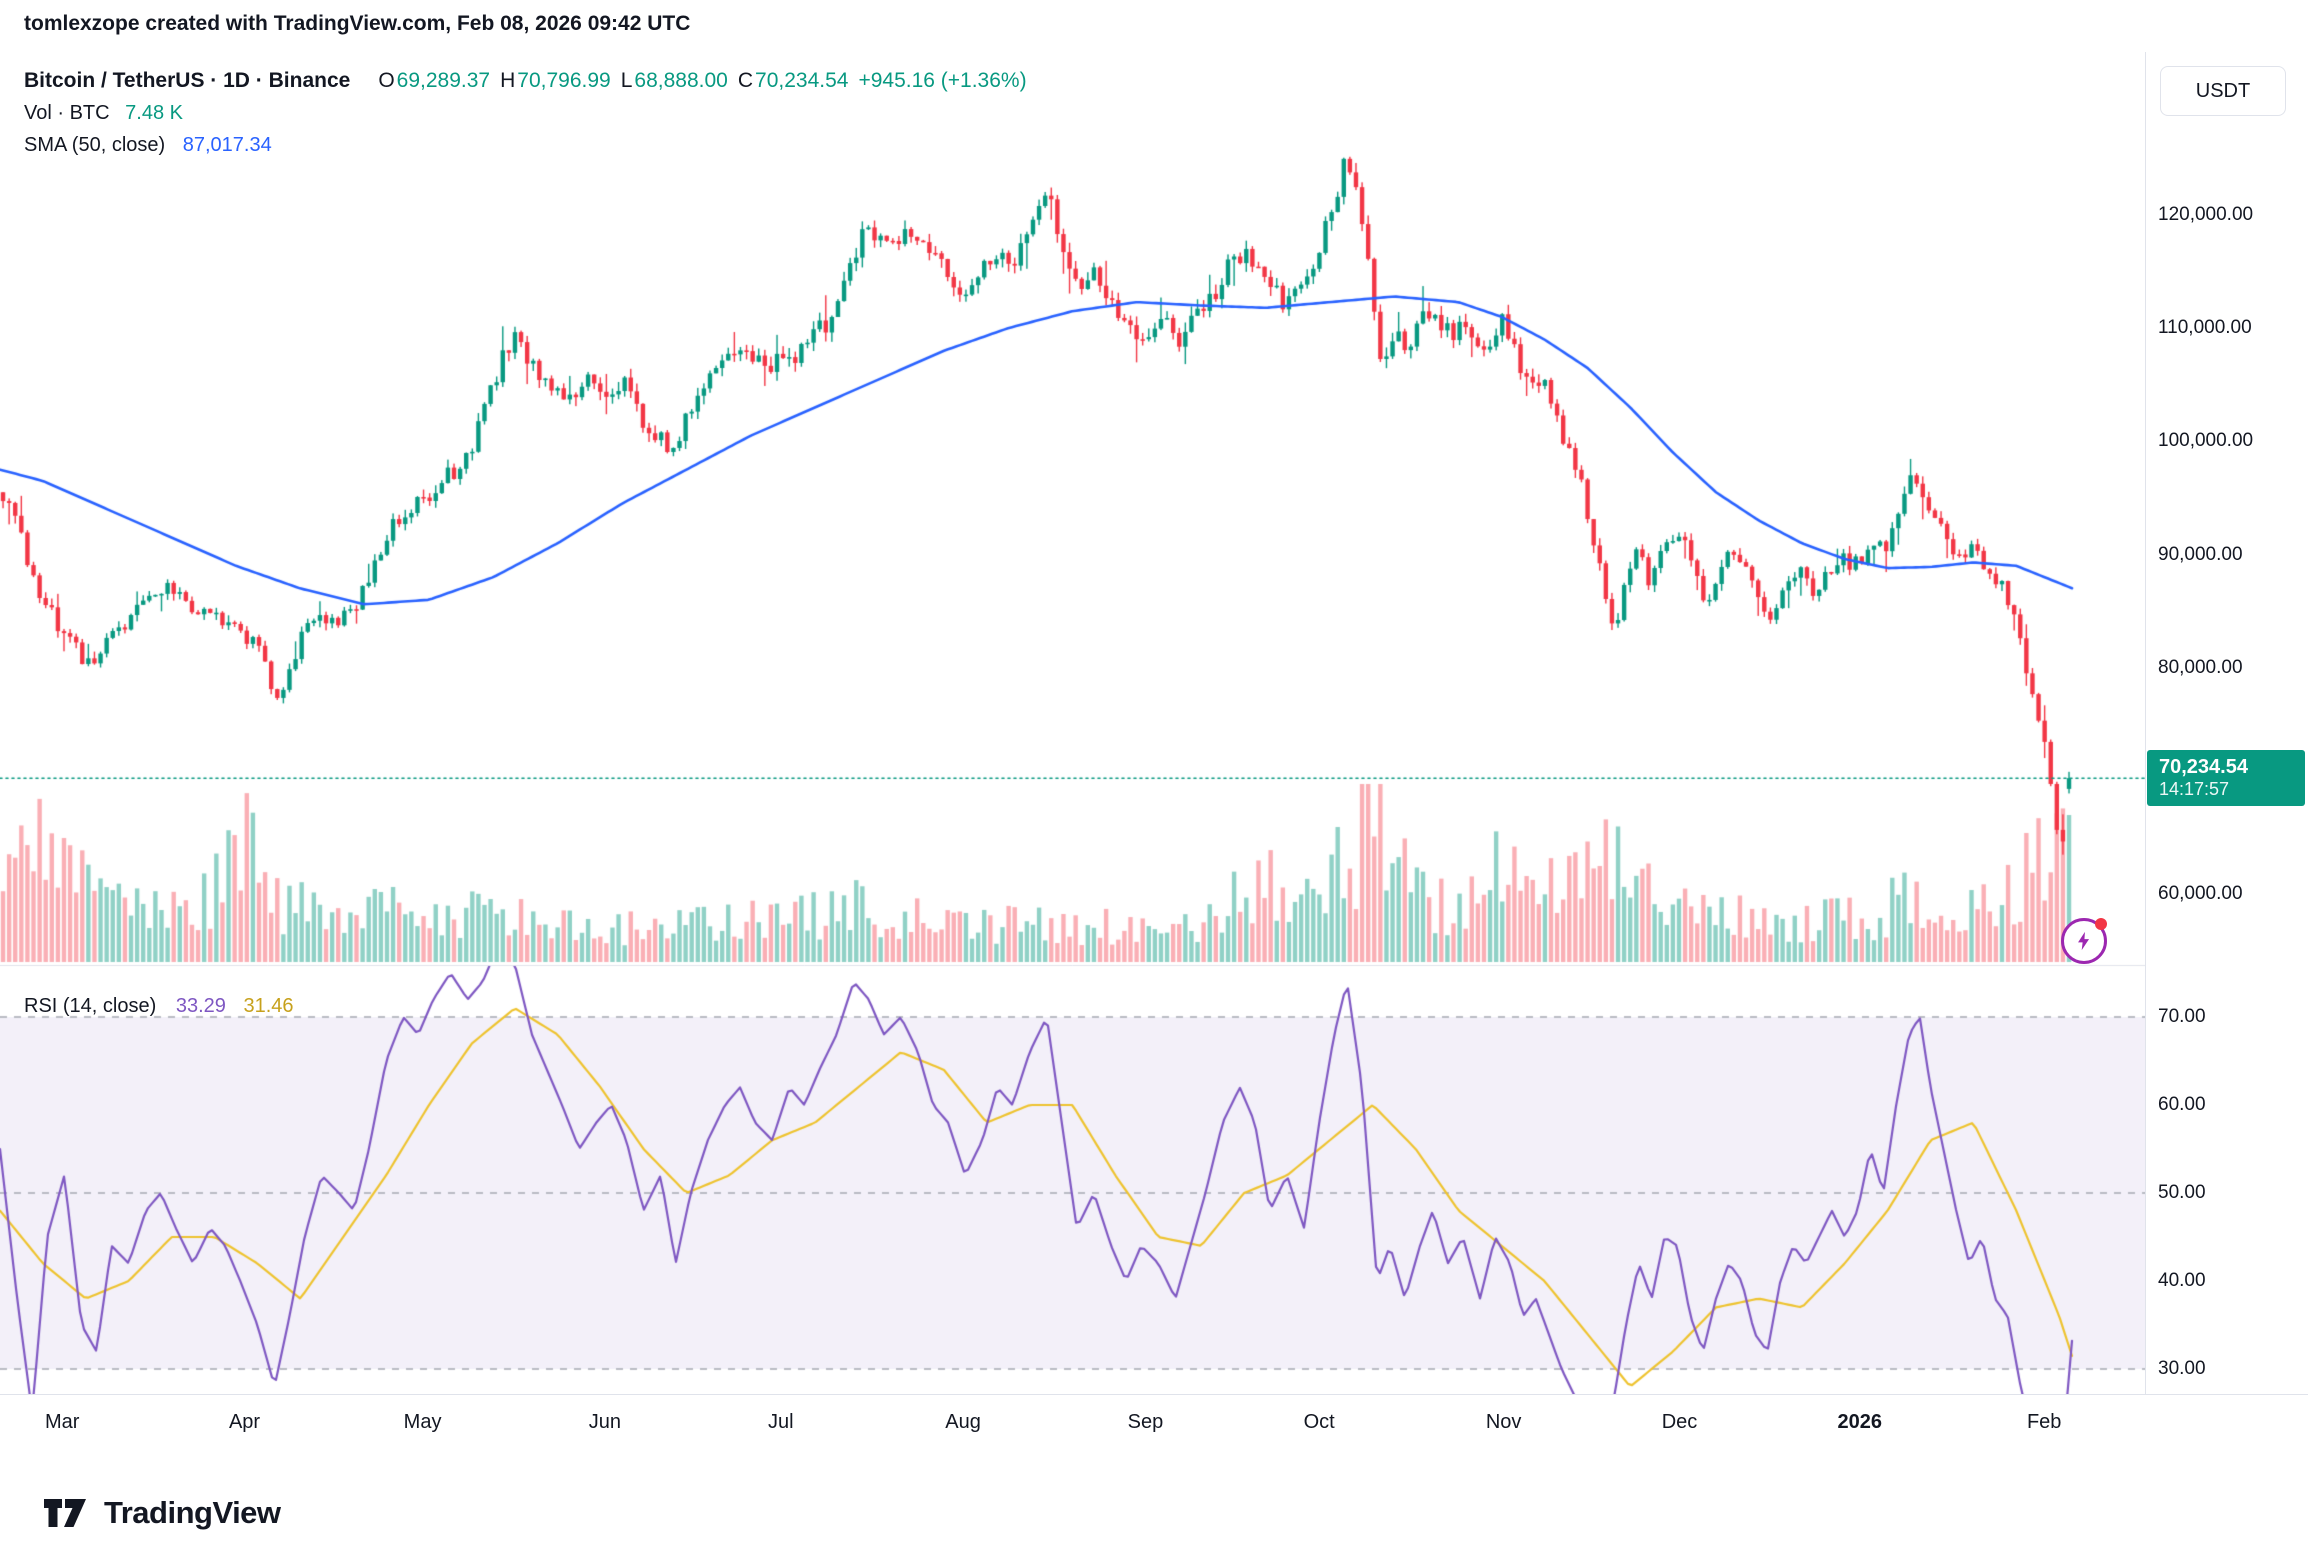 This screenshot has height=1560, width=2308. Describe the element at coordinates (2194, 789) in the screenshot. I see `bar-countdown: 14:17:57` at that location.